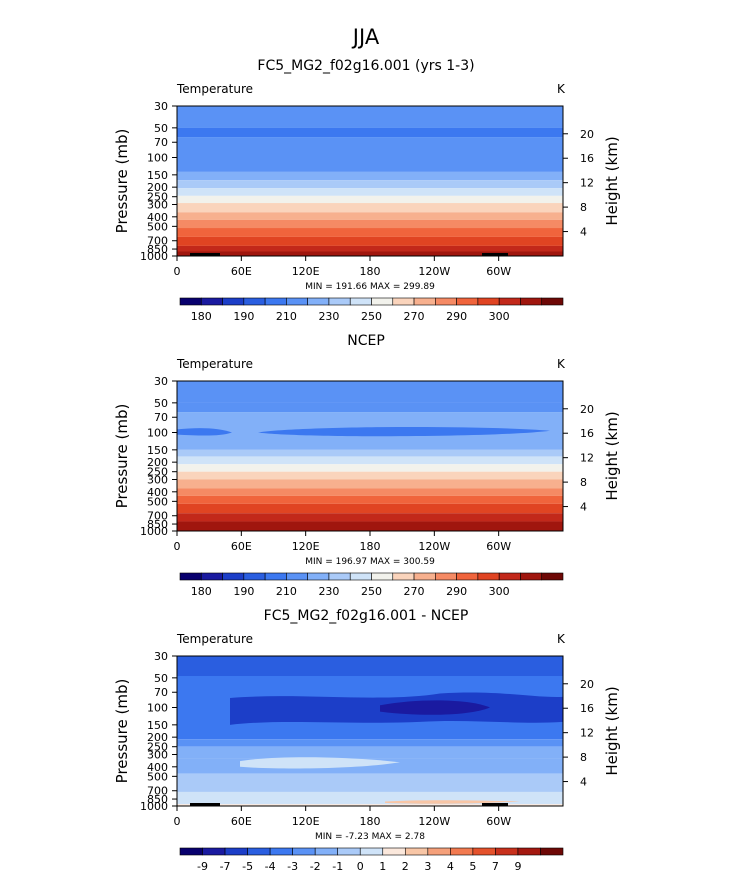  What do you see at coordinates (157, 175) in the screenshot?
I see `y-tick-label: 150` at bounding box center [157, 175].